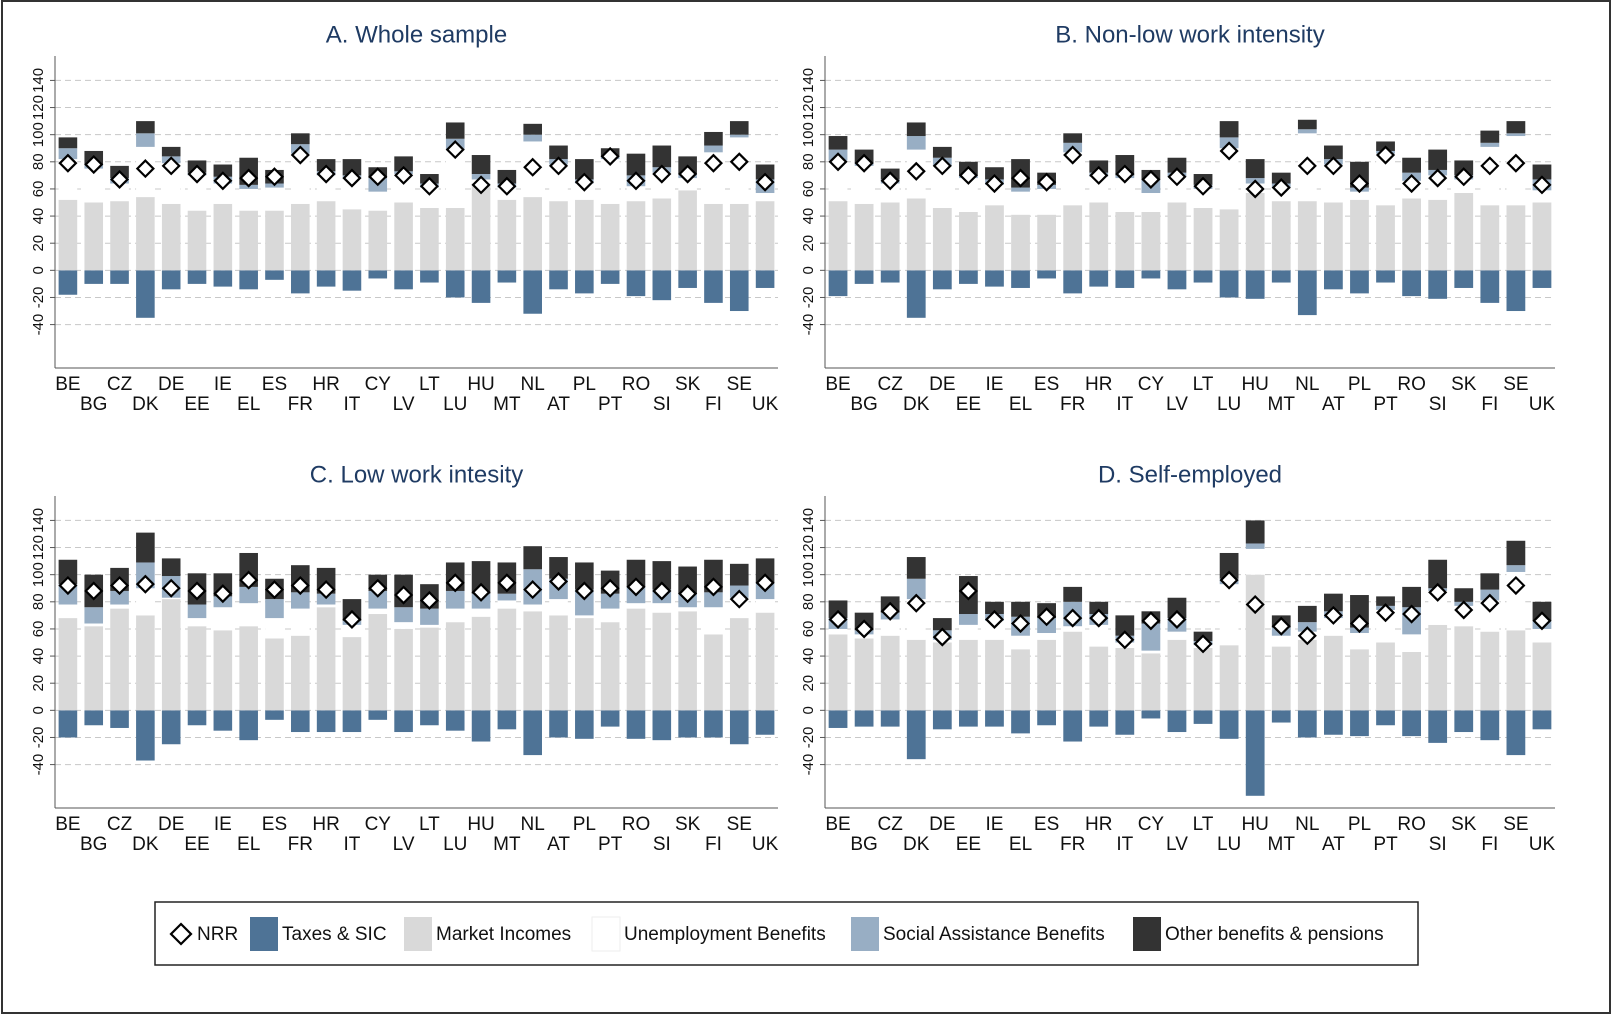  I want to click on legend-label: Market Incomes, so click(503, 934).